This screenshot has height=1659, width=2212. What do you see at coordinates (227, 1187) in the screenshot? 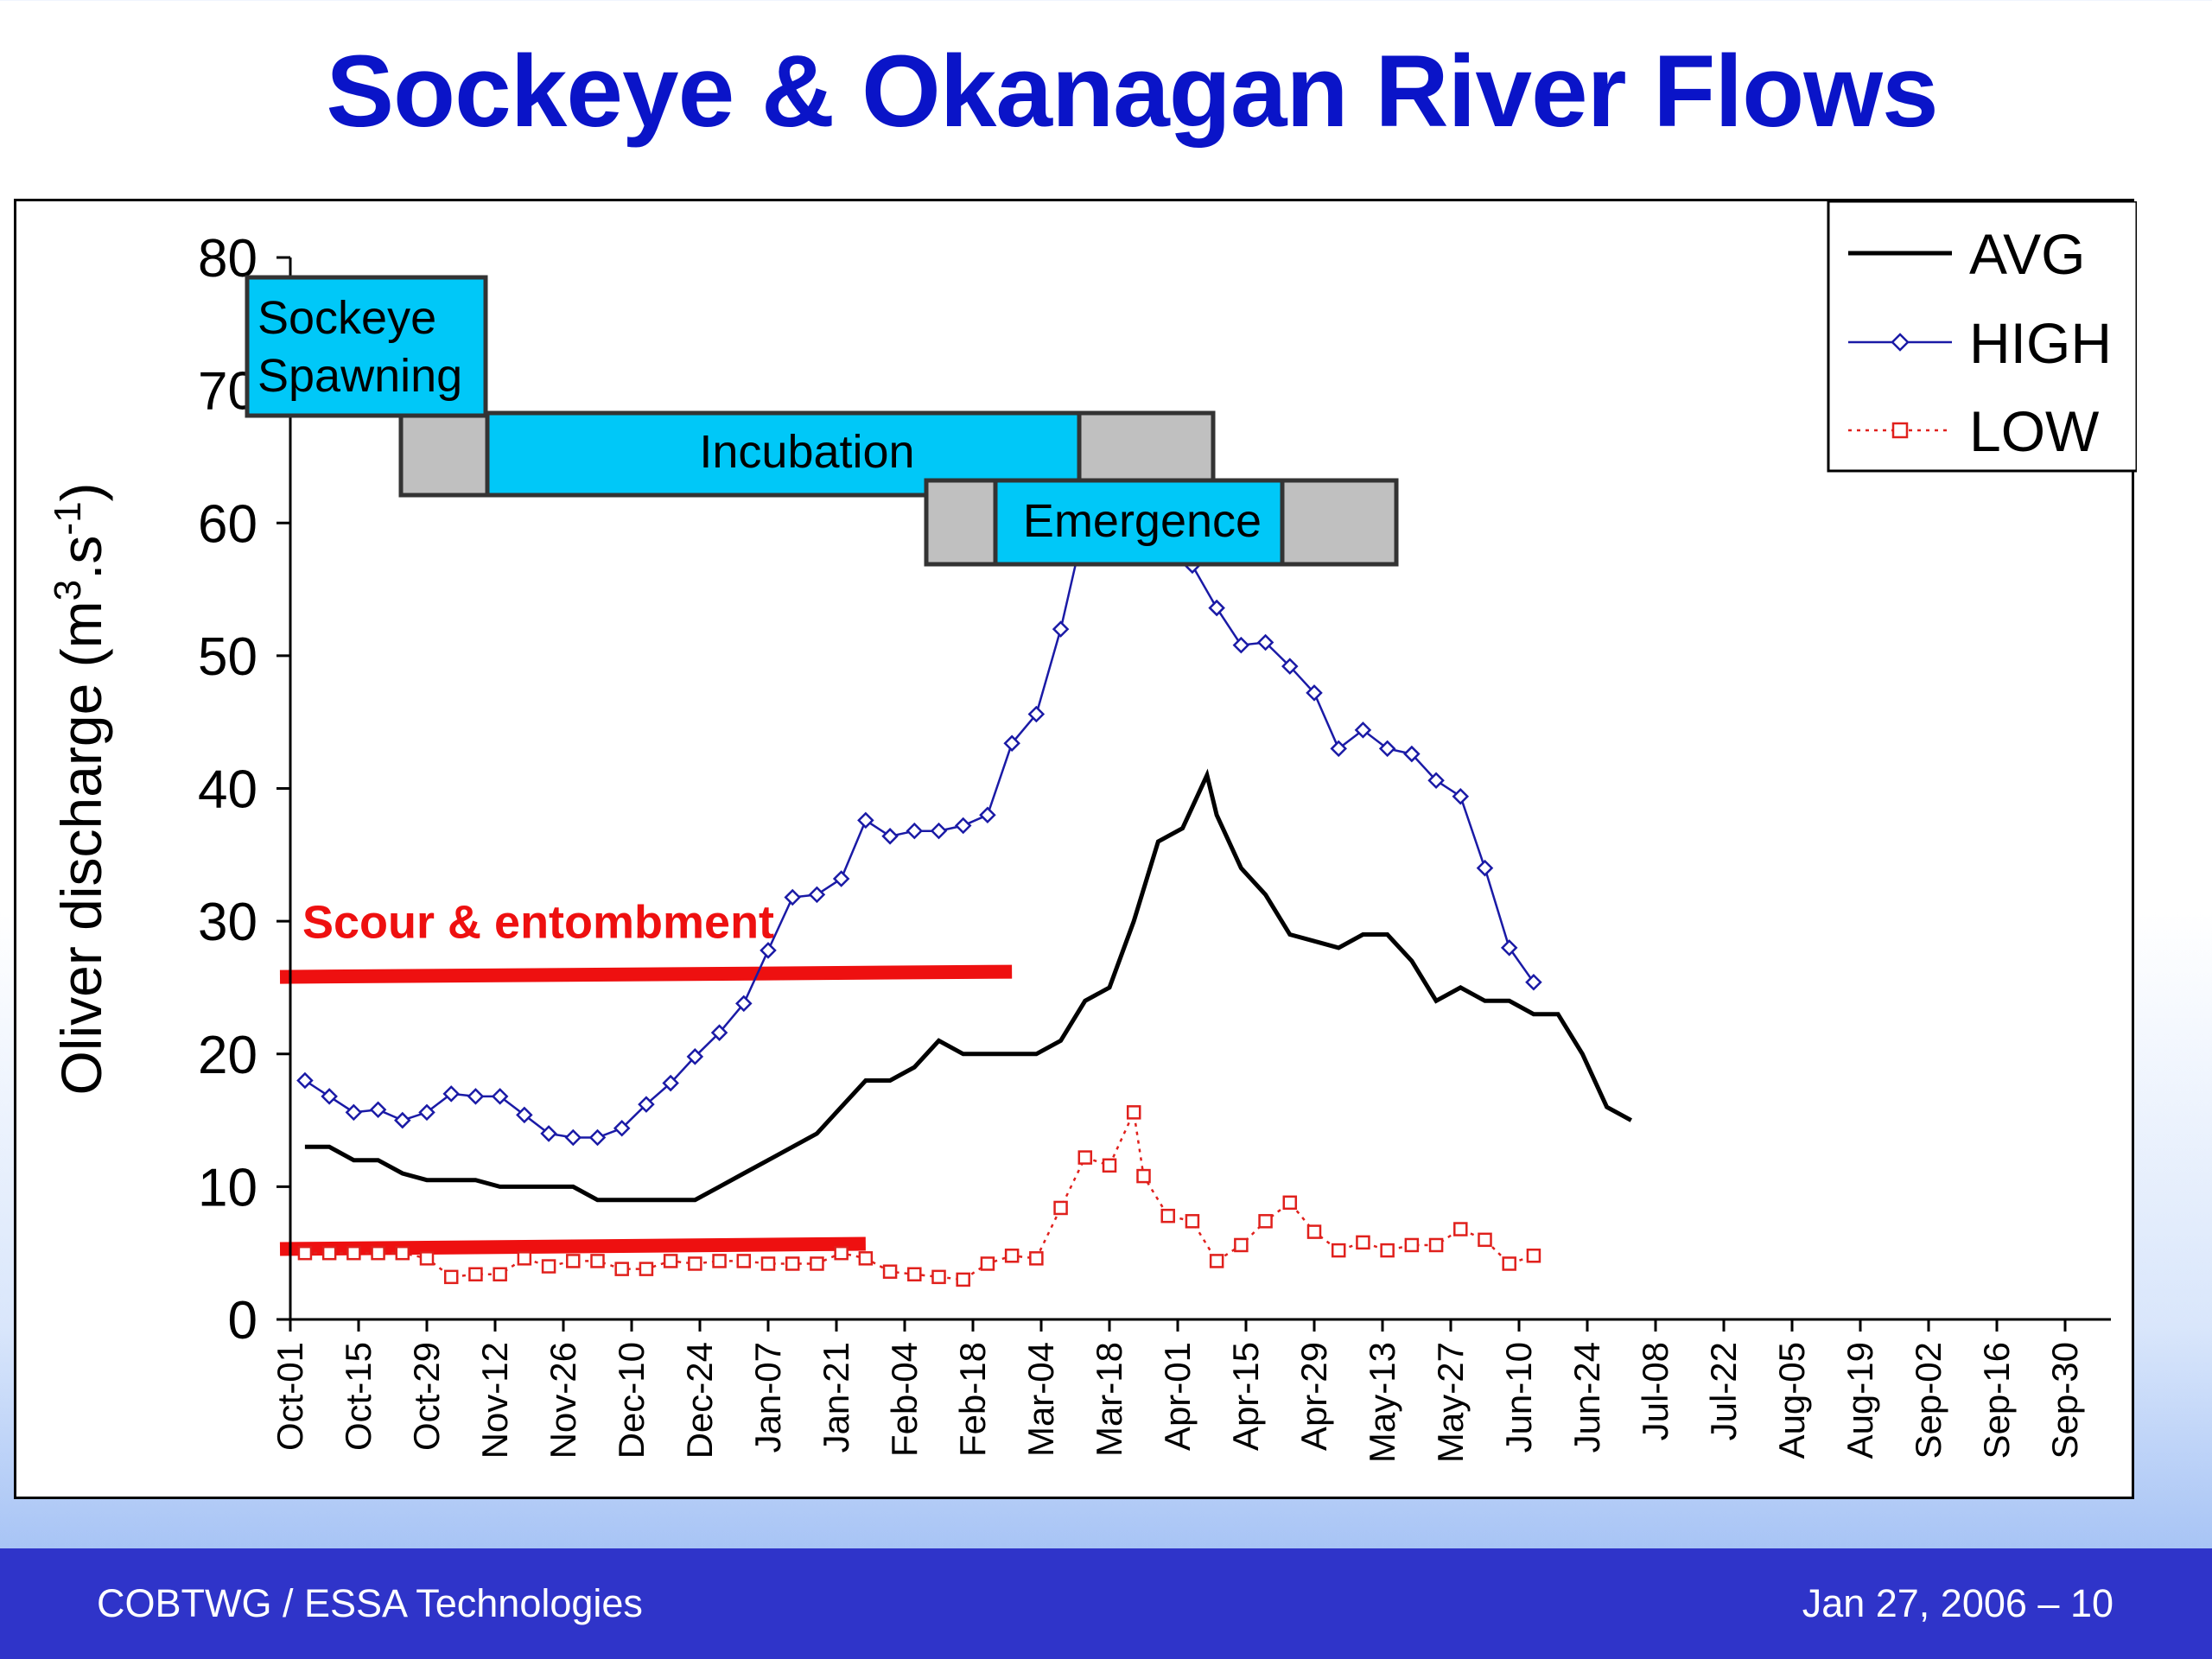
I see `y-tick-label: 10` at bounding box center [227, 1187].